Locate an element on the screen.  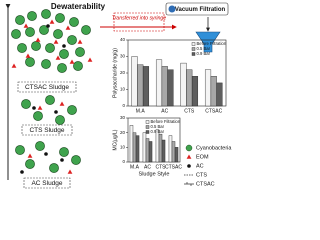
sludge-label: AC Sludge is located at coordinates (46, 183).